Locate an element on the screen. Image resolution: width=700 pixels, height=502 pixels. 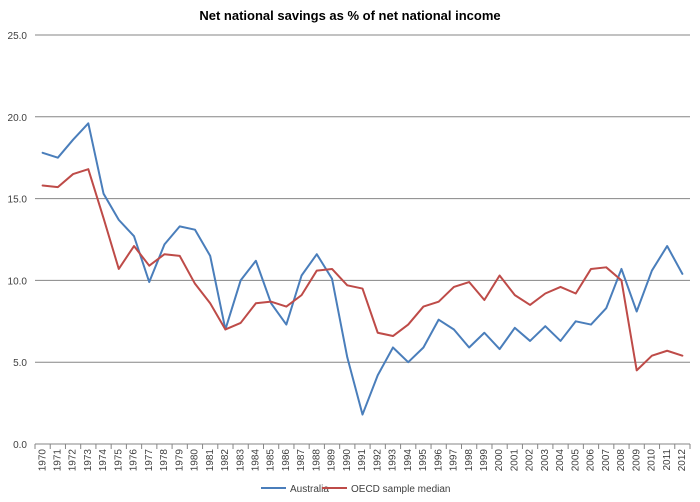
x-tick-label: 2005 is located at coordinates (575, 460).